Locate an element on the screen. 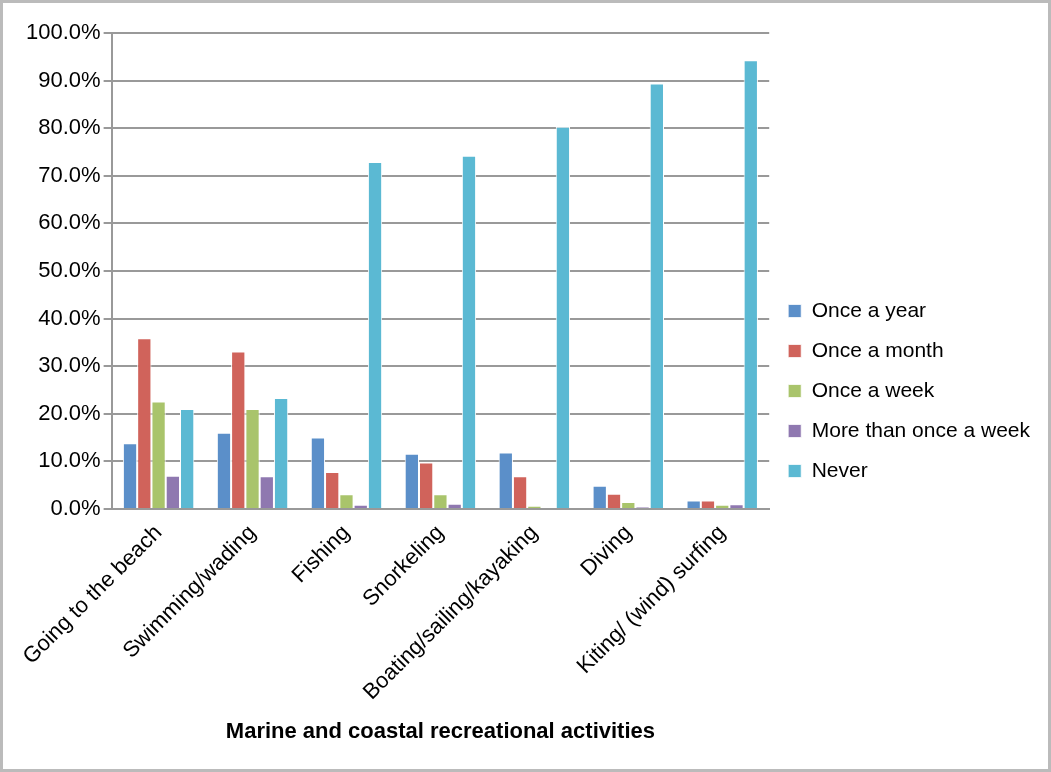 Image resolution: width=1051 pixels, height=772 pixels. y-tick-label: 90.0% is located at coordinates (69, 79).